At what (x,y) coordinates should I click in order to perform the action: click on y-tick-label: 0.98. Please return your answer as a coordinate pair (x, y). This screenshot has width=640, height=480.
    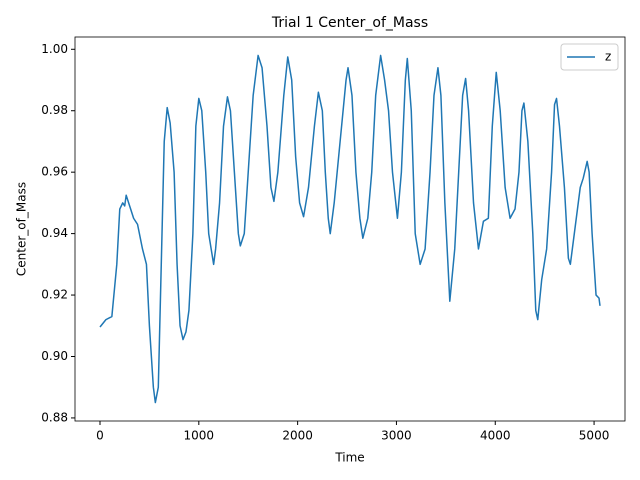
    Looking at the image, I should click on (54, 110).